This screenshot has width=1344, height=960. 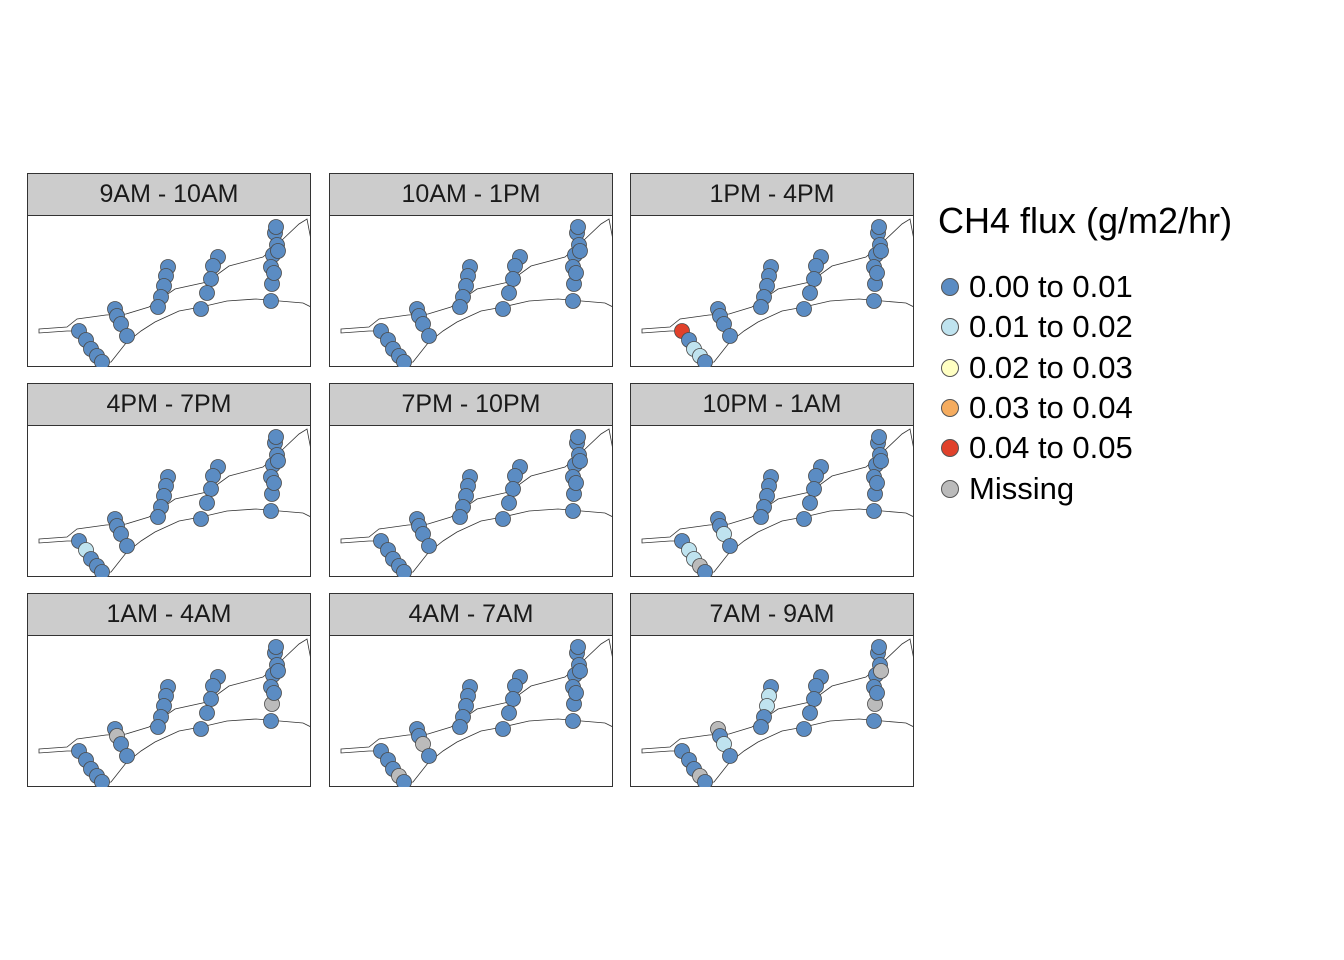 What do you see at coordinates (471, 404) in the screenshot?
I see `facet-title: 7PM - 10PM` at bounding box center [471, 404].